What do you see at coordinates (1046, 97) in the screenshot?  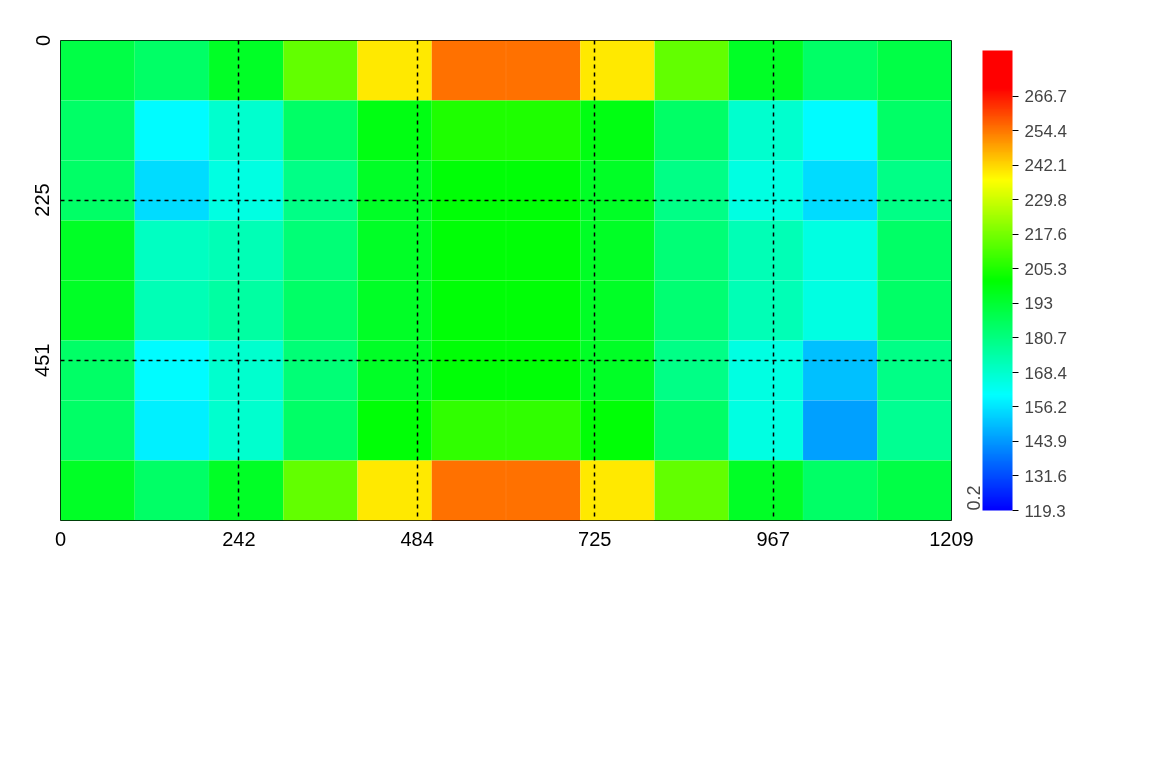 I see `color-bar-label: 266.7` at bounding box center [1046, 97].